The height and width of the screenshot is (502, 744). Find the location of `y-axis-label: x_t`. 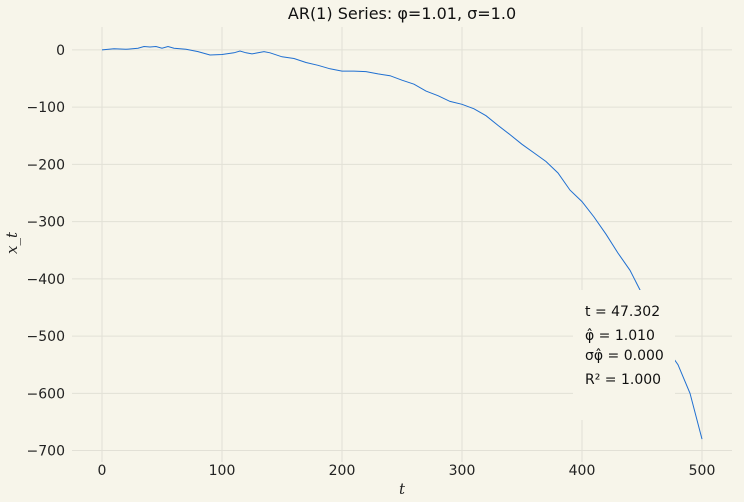

y-axis-label: x_t is located at coordinates (12, 242).